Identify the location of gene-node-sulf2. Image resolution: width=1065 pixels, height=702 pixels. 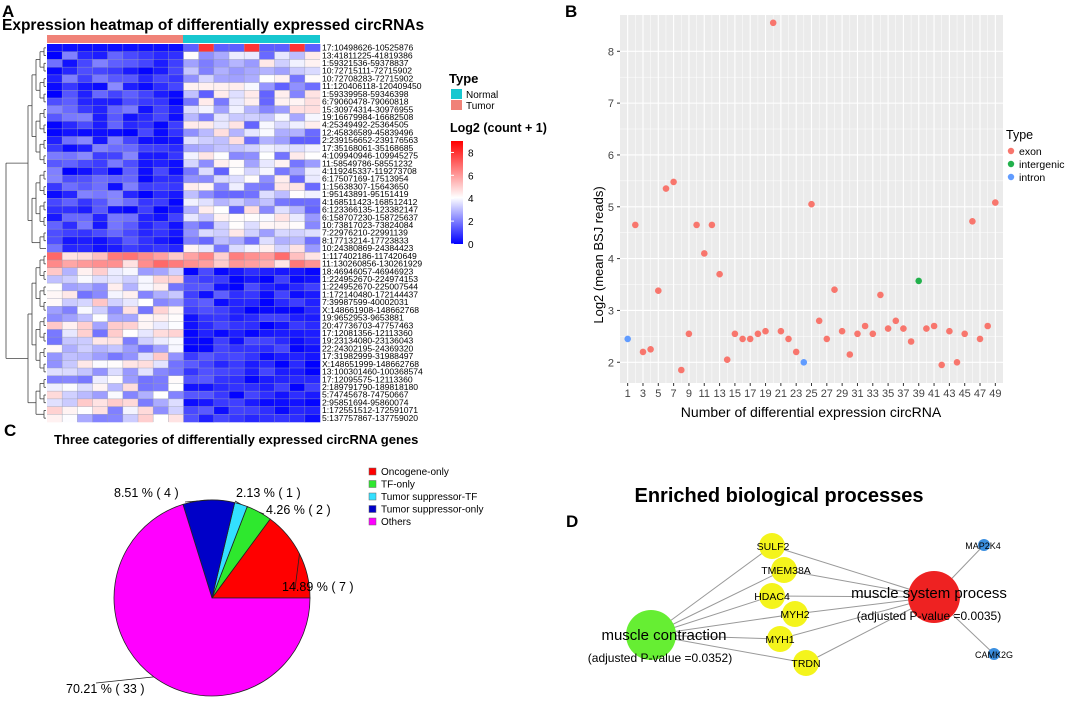
(772, 546).